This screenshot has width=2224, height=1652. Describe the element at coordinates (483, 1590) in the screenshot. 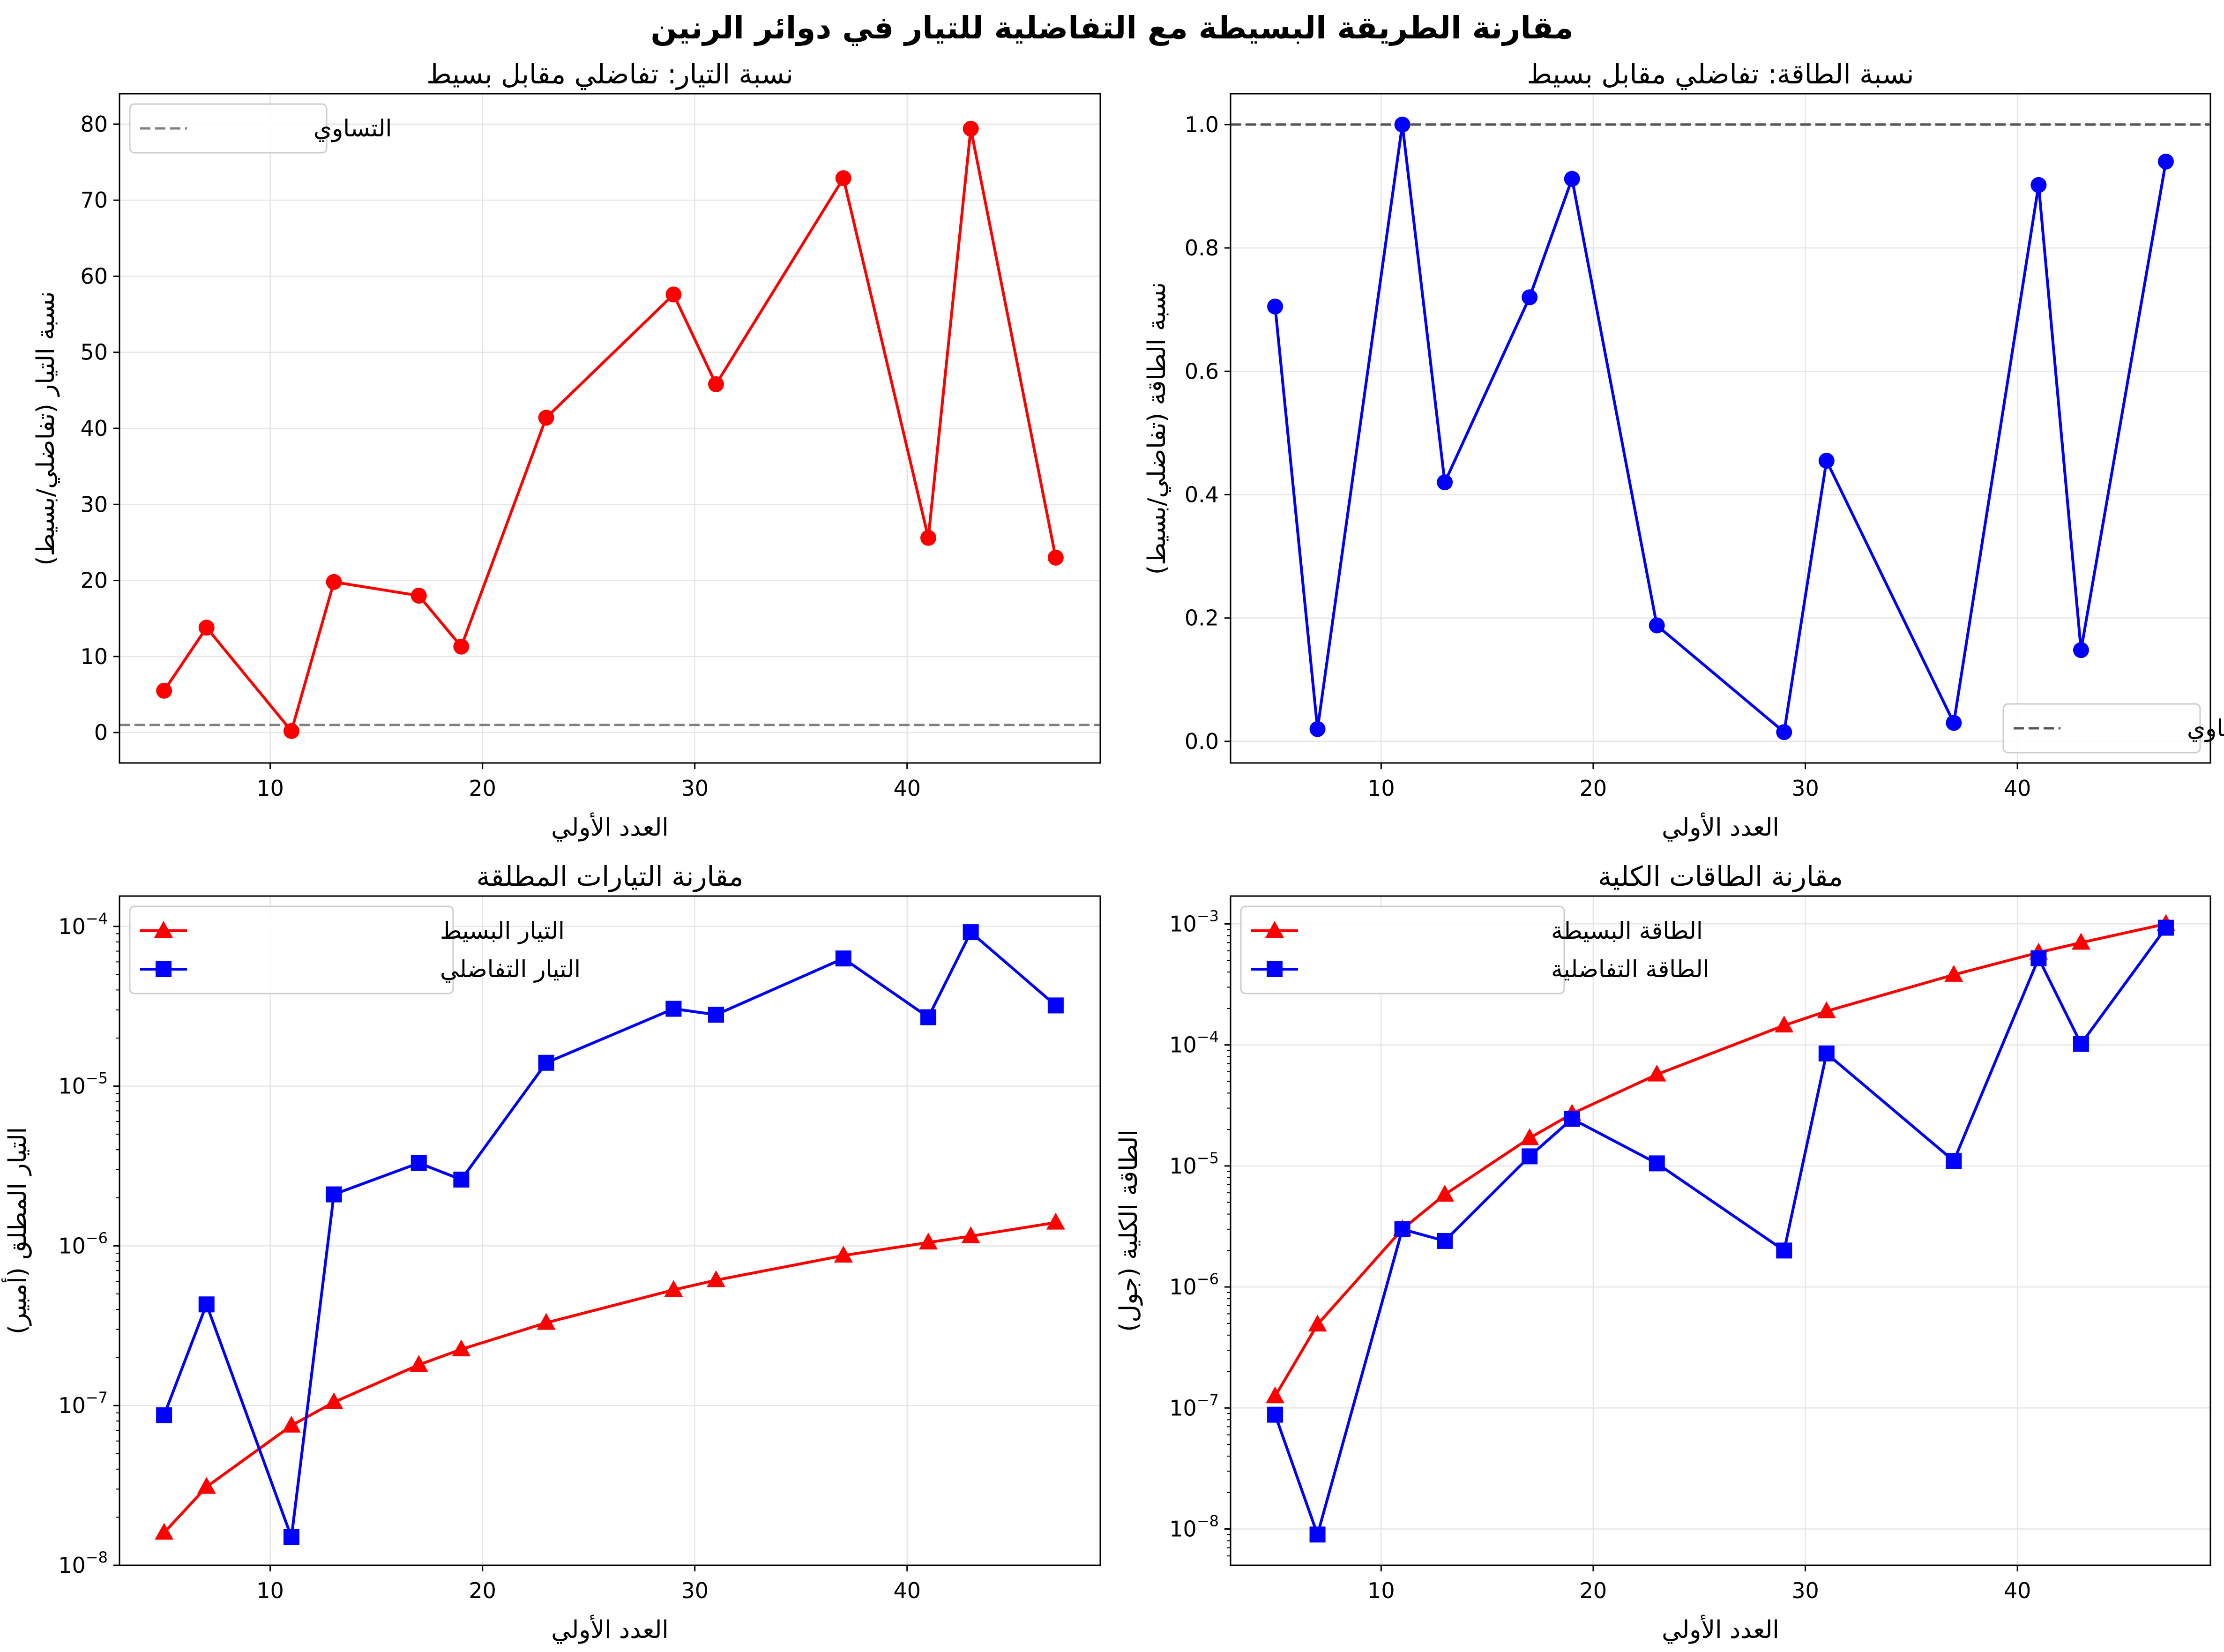

I see `x-tick-label: 20` at that location.